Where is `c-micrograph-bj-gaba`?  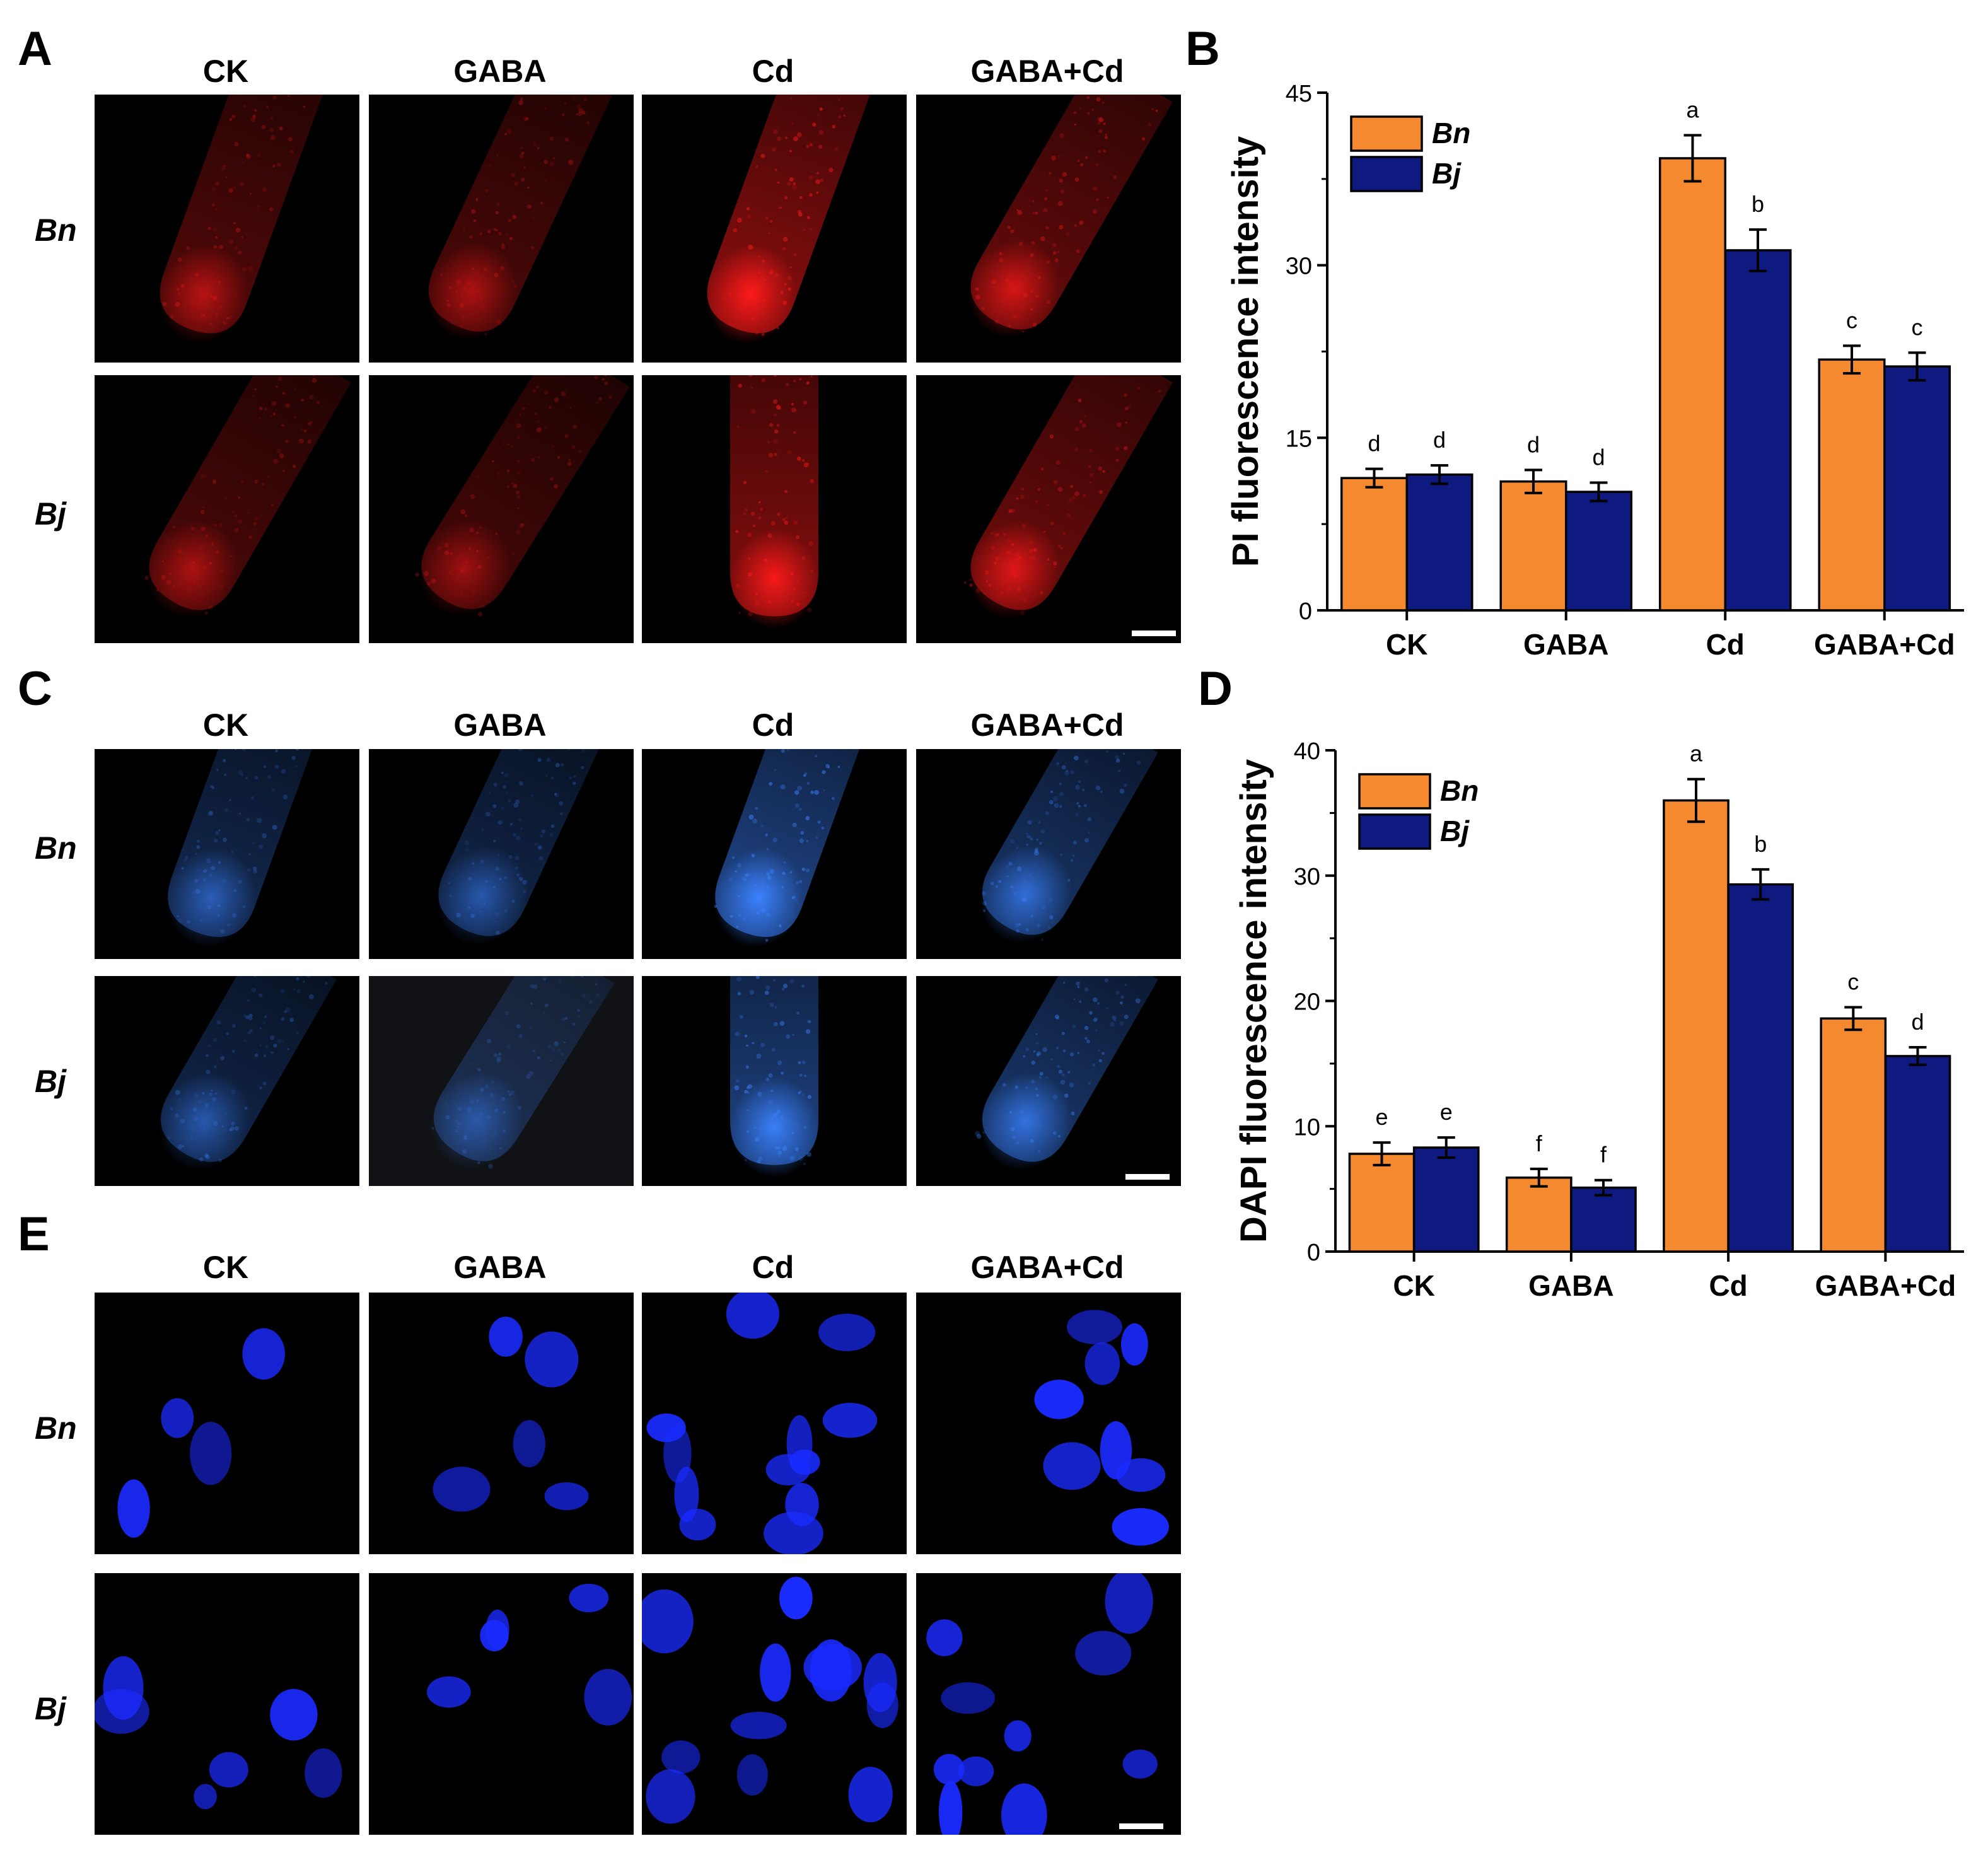 c-micrograph-bj-gaba is located at coordinates (502, 1081).